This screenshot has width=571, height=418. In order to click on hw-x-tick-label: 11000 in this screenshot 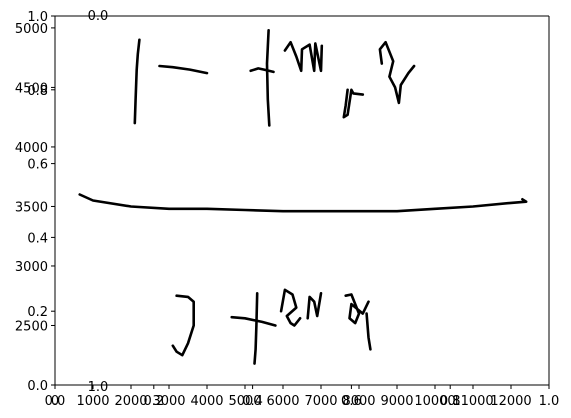, I will do `click(472, 401)`.